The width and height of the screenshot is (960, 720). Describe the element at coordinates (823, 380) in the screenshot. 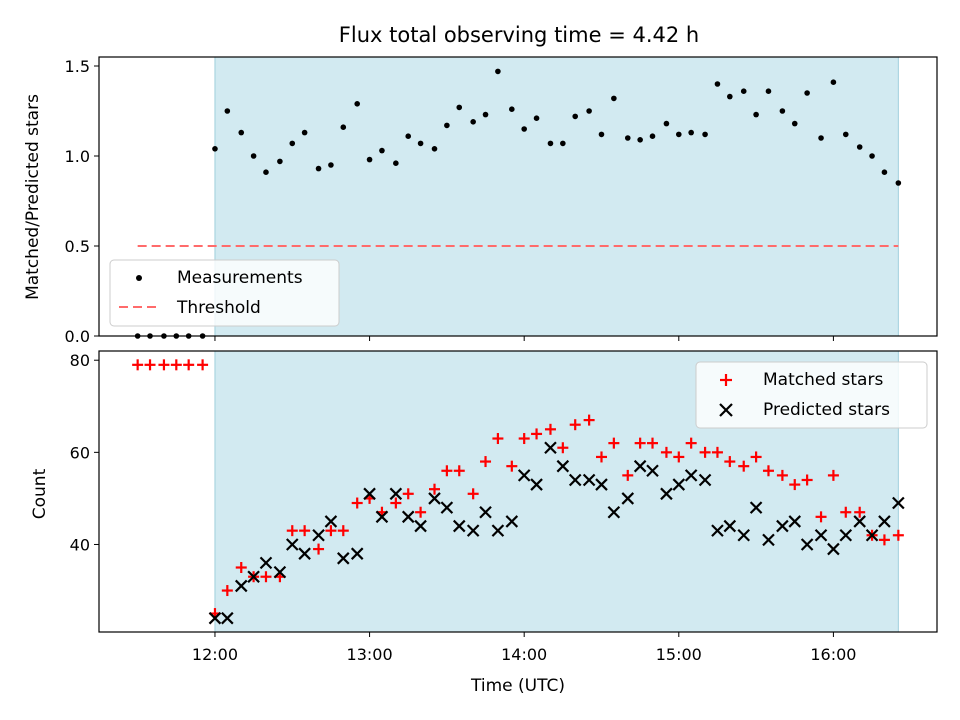

I see `matched-legend-label: Matched stars` at that location.